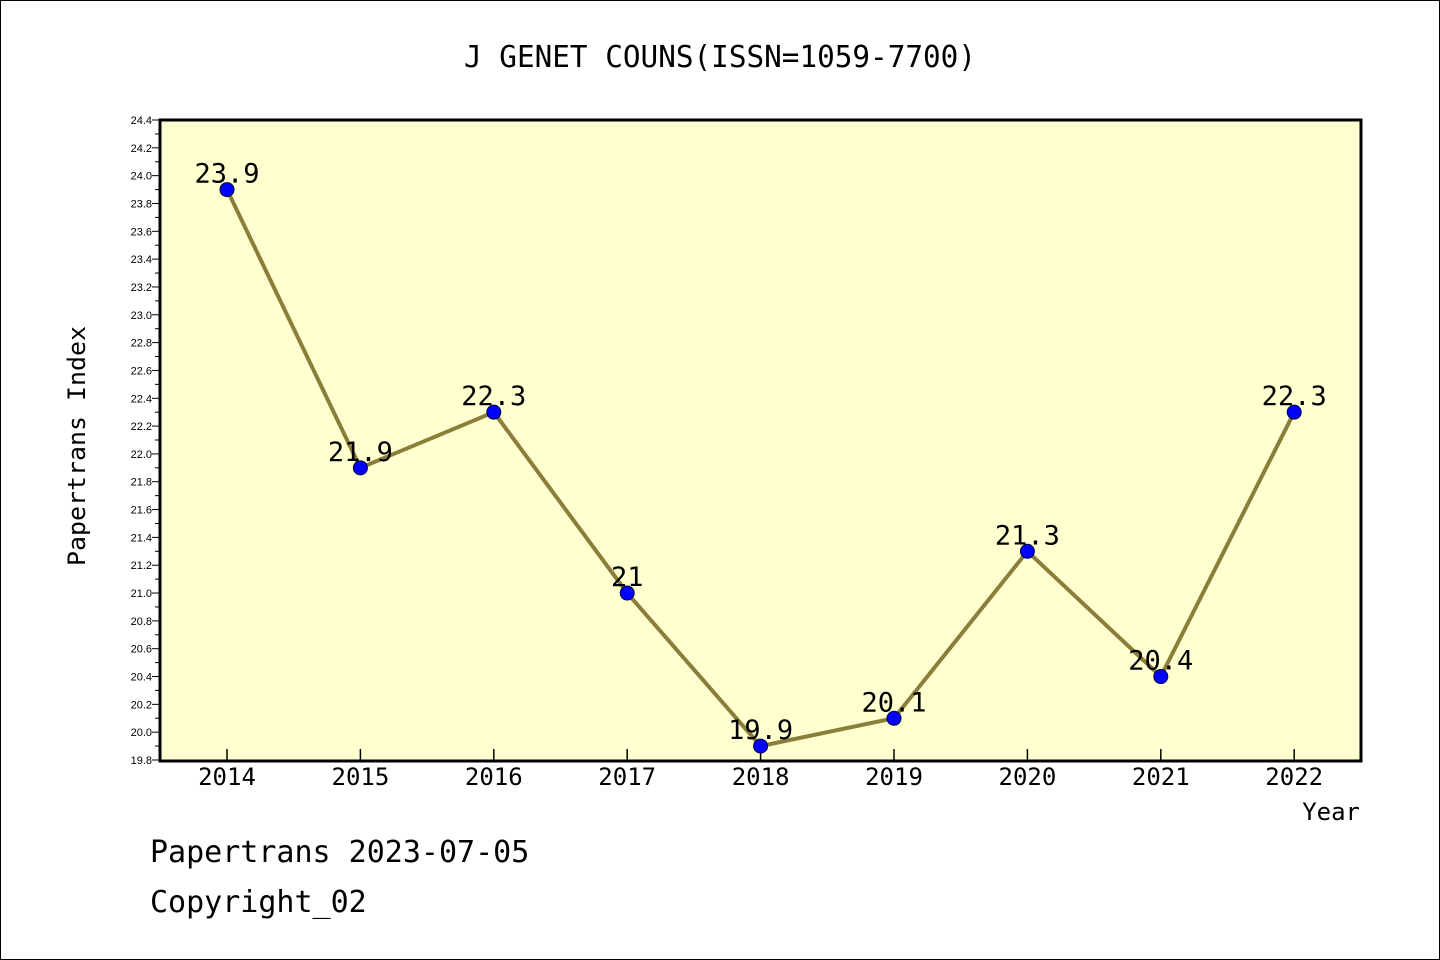 Image resolution: width=1440 pixels, height=960 pixels. Describe the element at coordinates (1331, 812) in the screenshot. I see `x-axis-label: Year` at that location.